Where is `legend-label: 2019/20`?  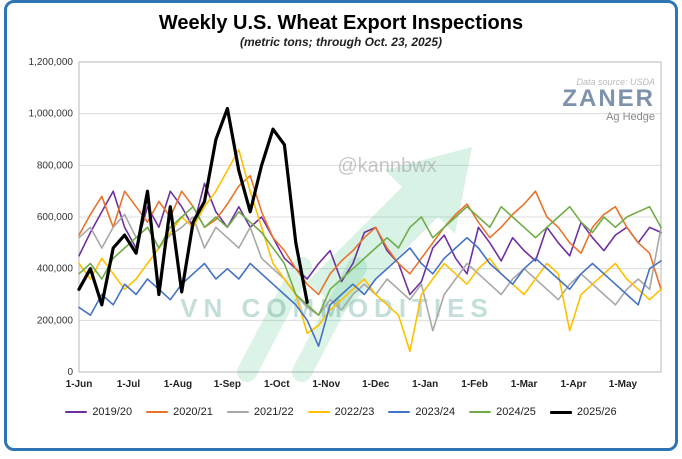 legend-label: 2019/20 is located at coordinates (112, 412).